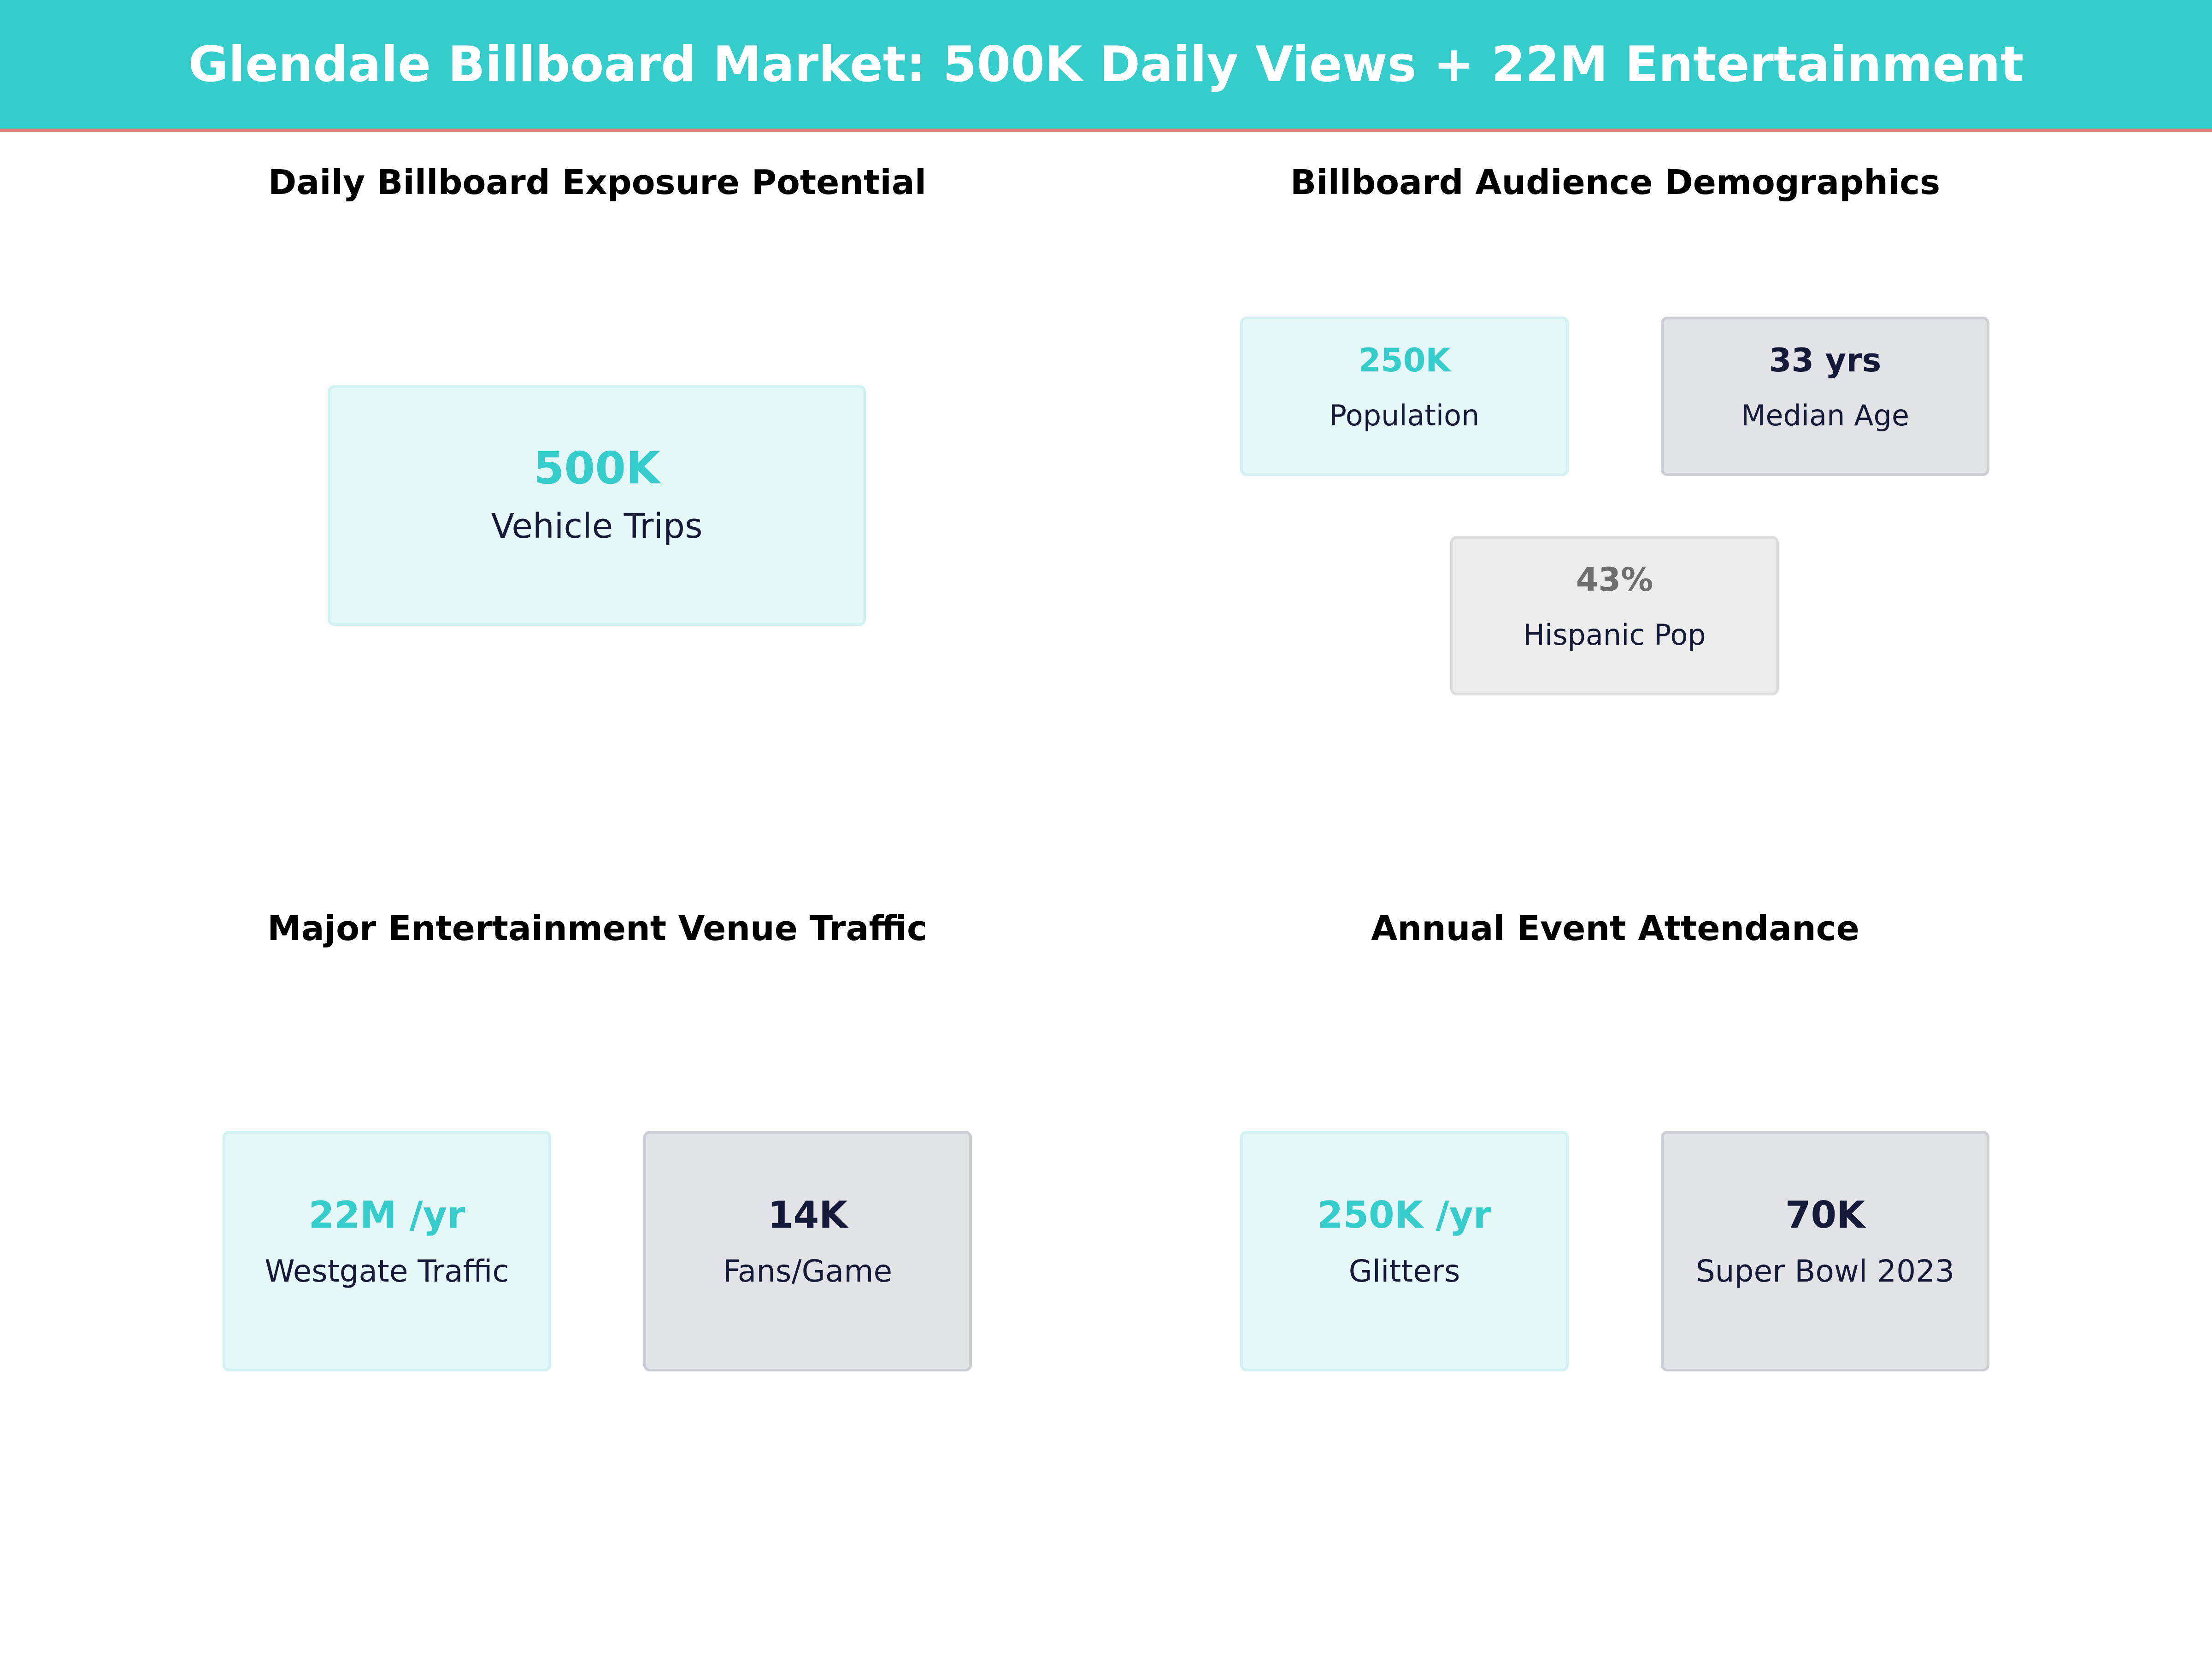 The image size is (2212, 1659). I want to click on westgate-traffic-card: 22M /yr Westgate Traffic, so click(387, 1251).